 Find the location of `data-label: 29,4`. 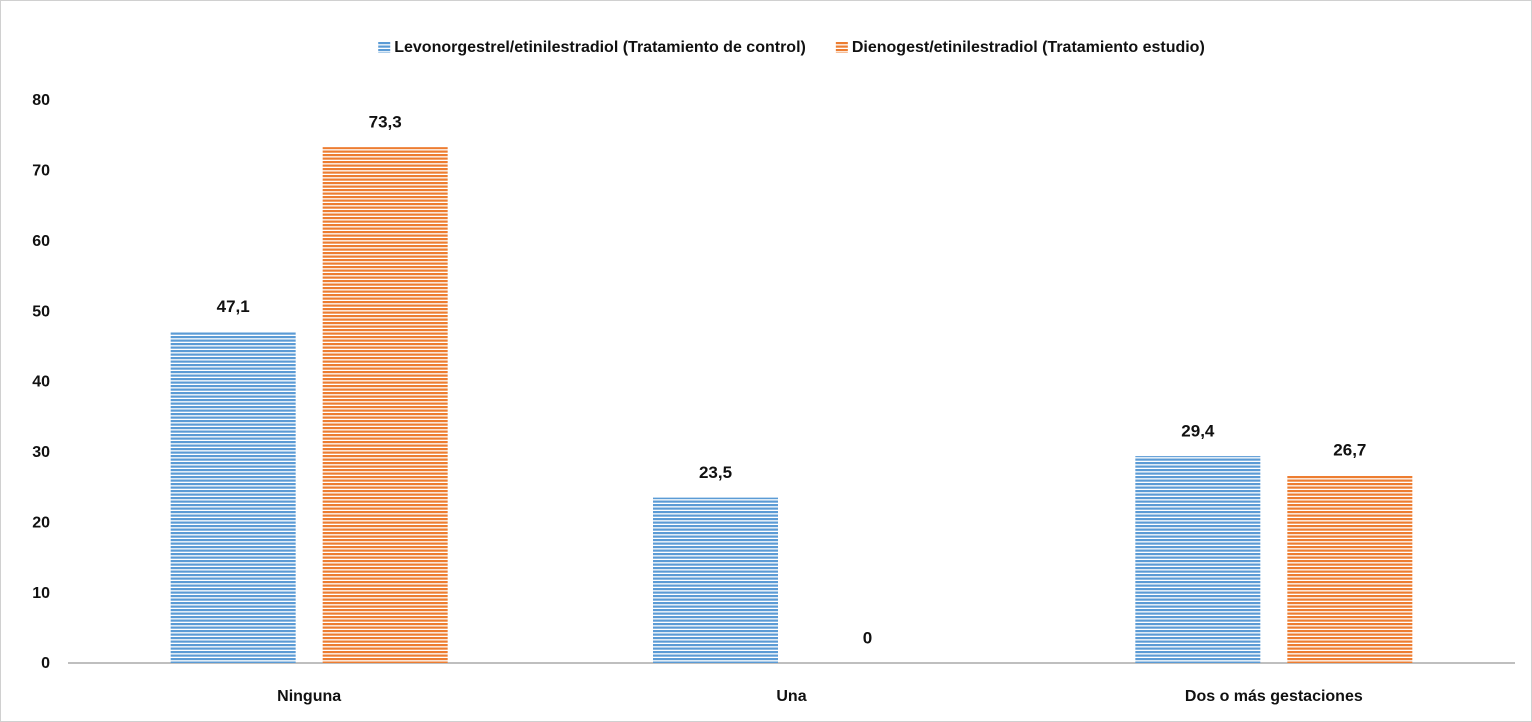

data-label: 29,4 is located at coordinates (1198, 431).